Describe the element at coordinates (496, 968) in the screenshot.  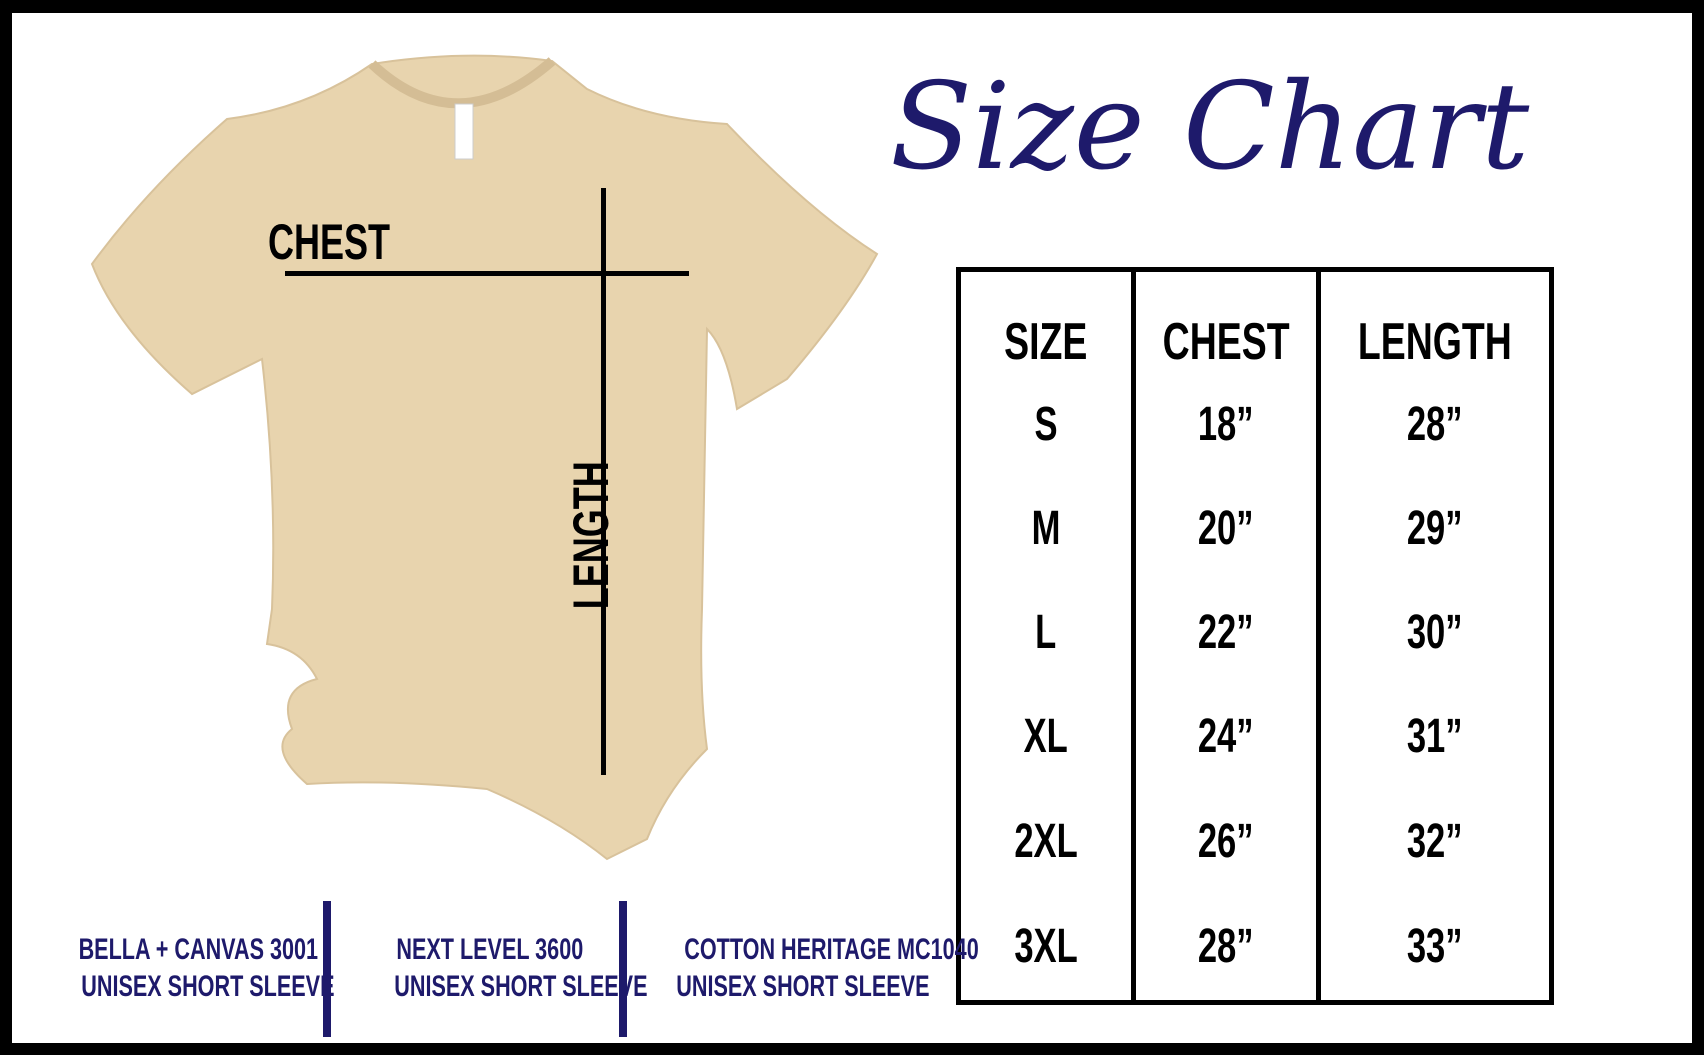
I see `brand-next-level: NEXT LEVEL 3600 UNISEX SHORT SLEEVE` at that location.